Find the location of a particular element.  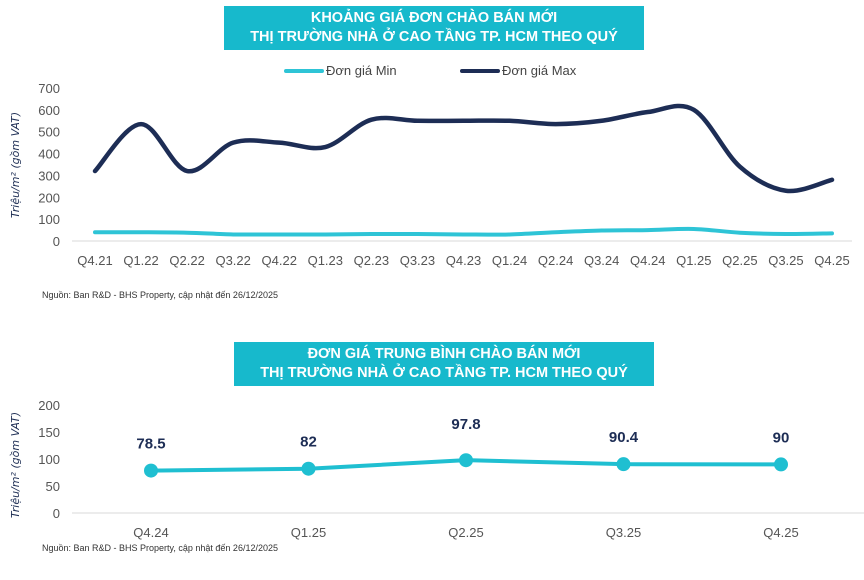

legend-min-swatch is located at coordinates (304, 70).